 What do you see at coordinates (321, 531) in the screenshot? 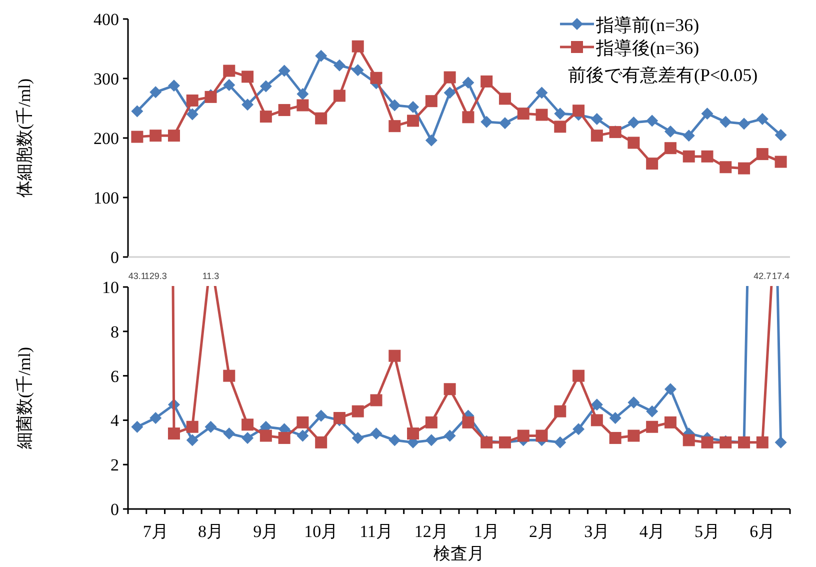
I see `x-tick-label: 10月` at bounding box center [321, 531].